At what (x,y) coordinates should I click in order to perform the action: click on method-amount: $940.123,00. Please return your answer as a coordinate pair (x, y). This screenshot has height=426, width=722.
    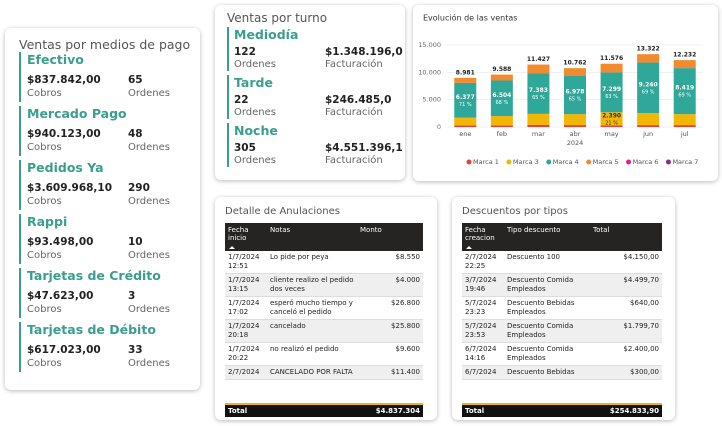
    Looking at the image, I should click on (64, 134).